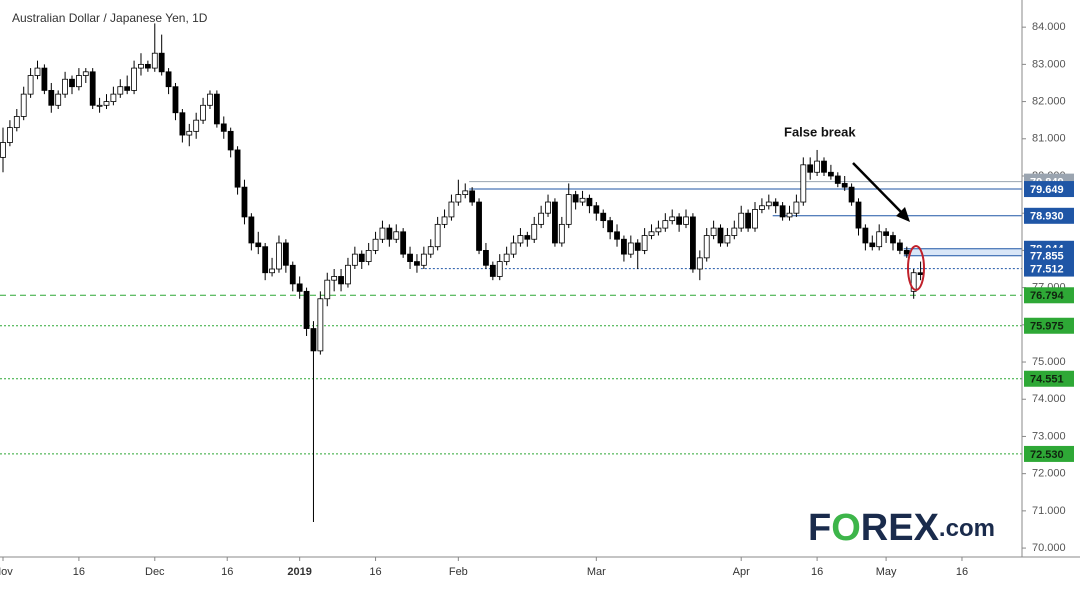  I want to click on y-tick-label: 82.000, so click(1049, 101).